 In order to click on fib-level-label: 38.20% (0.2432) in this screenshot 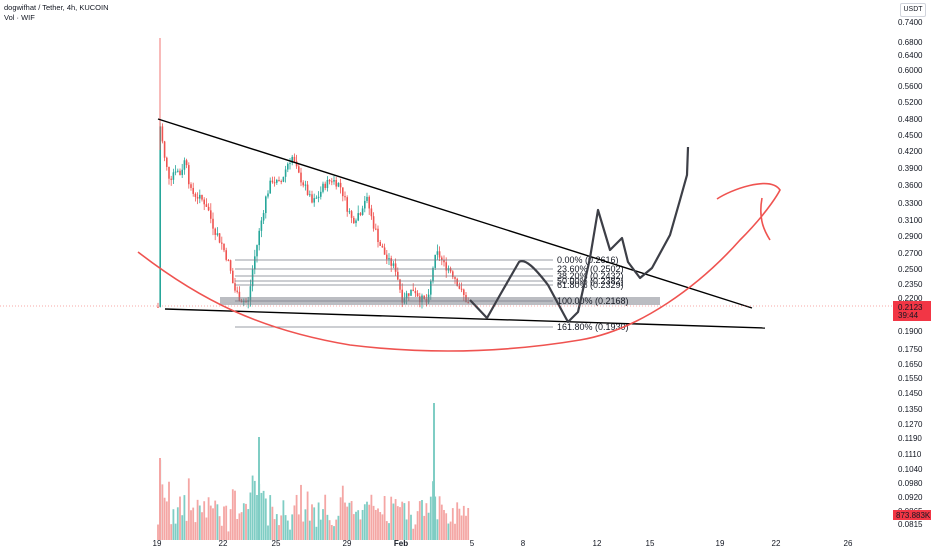, I will do `click(590, 276)`.